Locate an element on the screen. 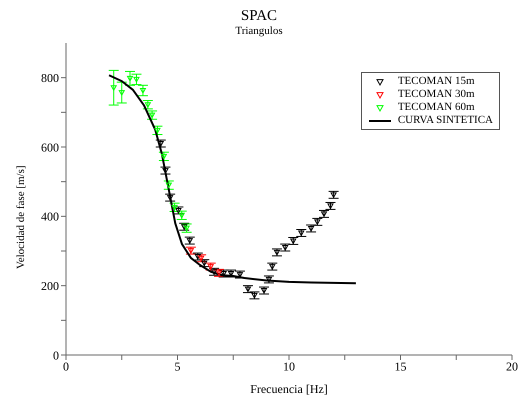 The width and height of the screenshot is (518, 412). chart-subtitle: Triangulos is located at coordinates (259, 31).